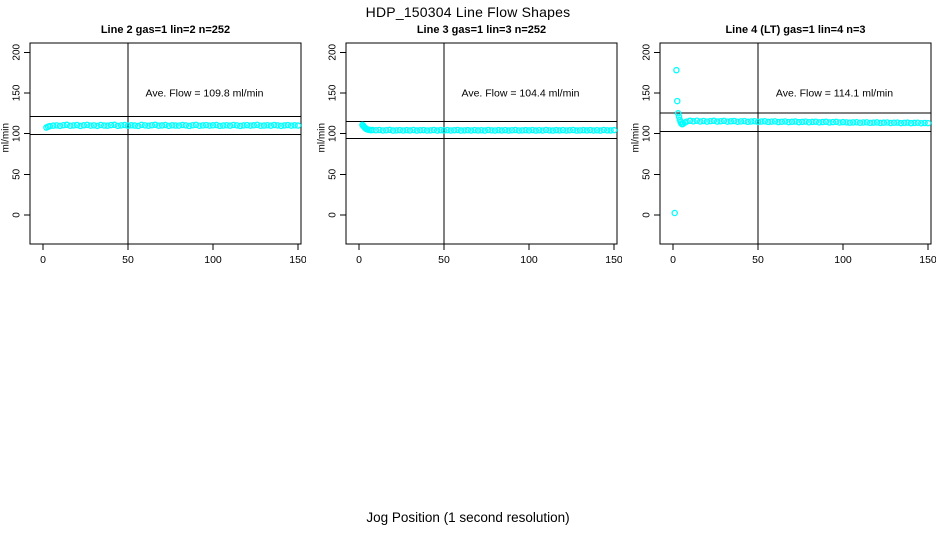 The height and width of the screenshot is (540, 936). I want to click on x-tick-label: 150, so click(297, 260).